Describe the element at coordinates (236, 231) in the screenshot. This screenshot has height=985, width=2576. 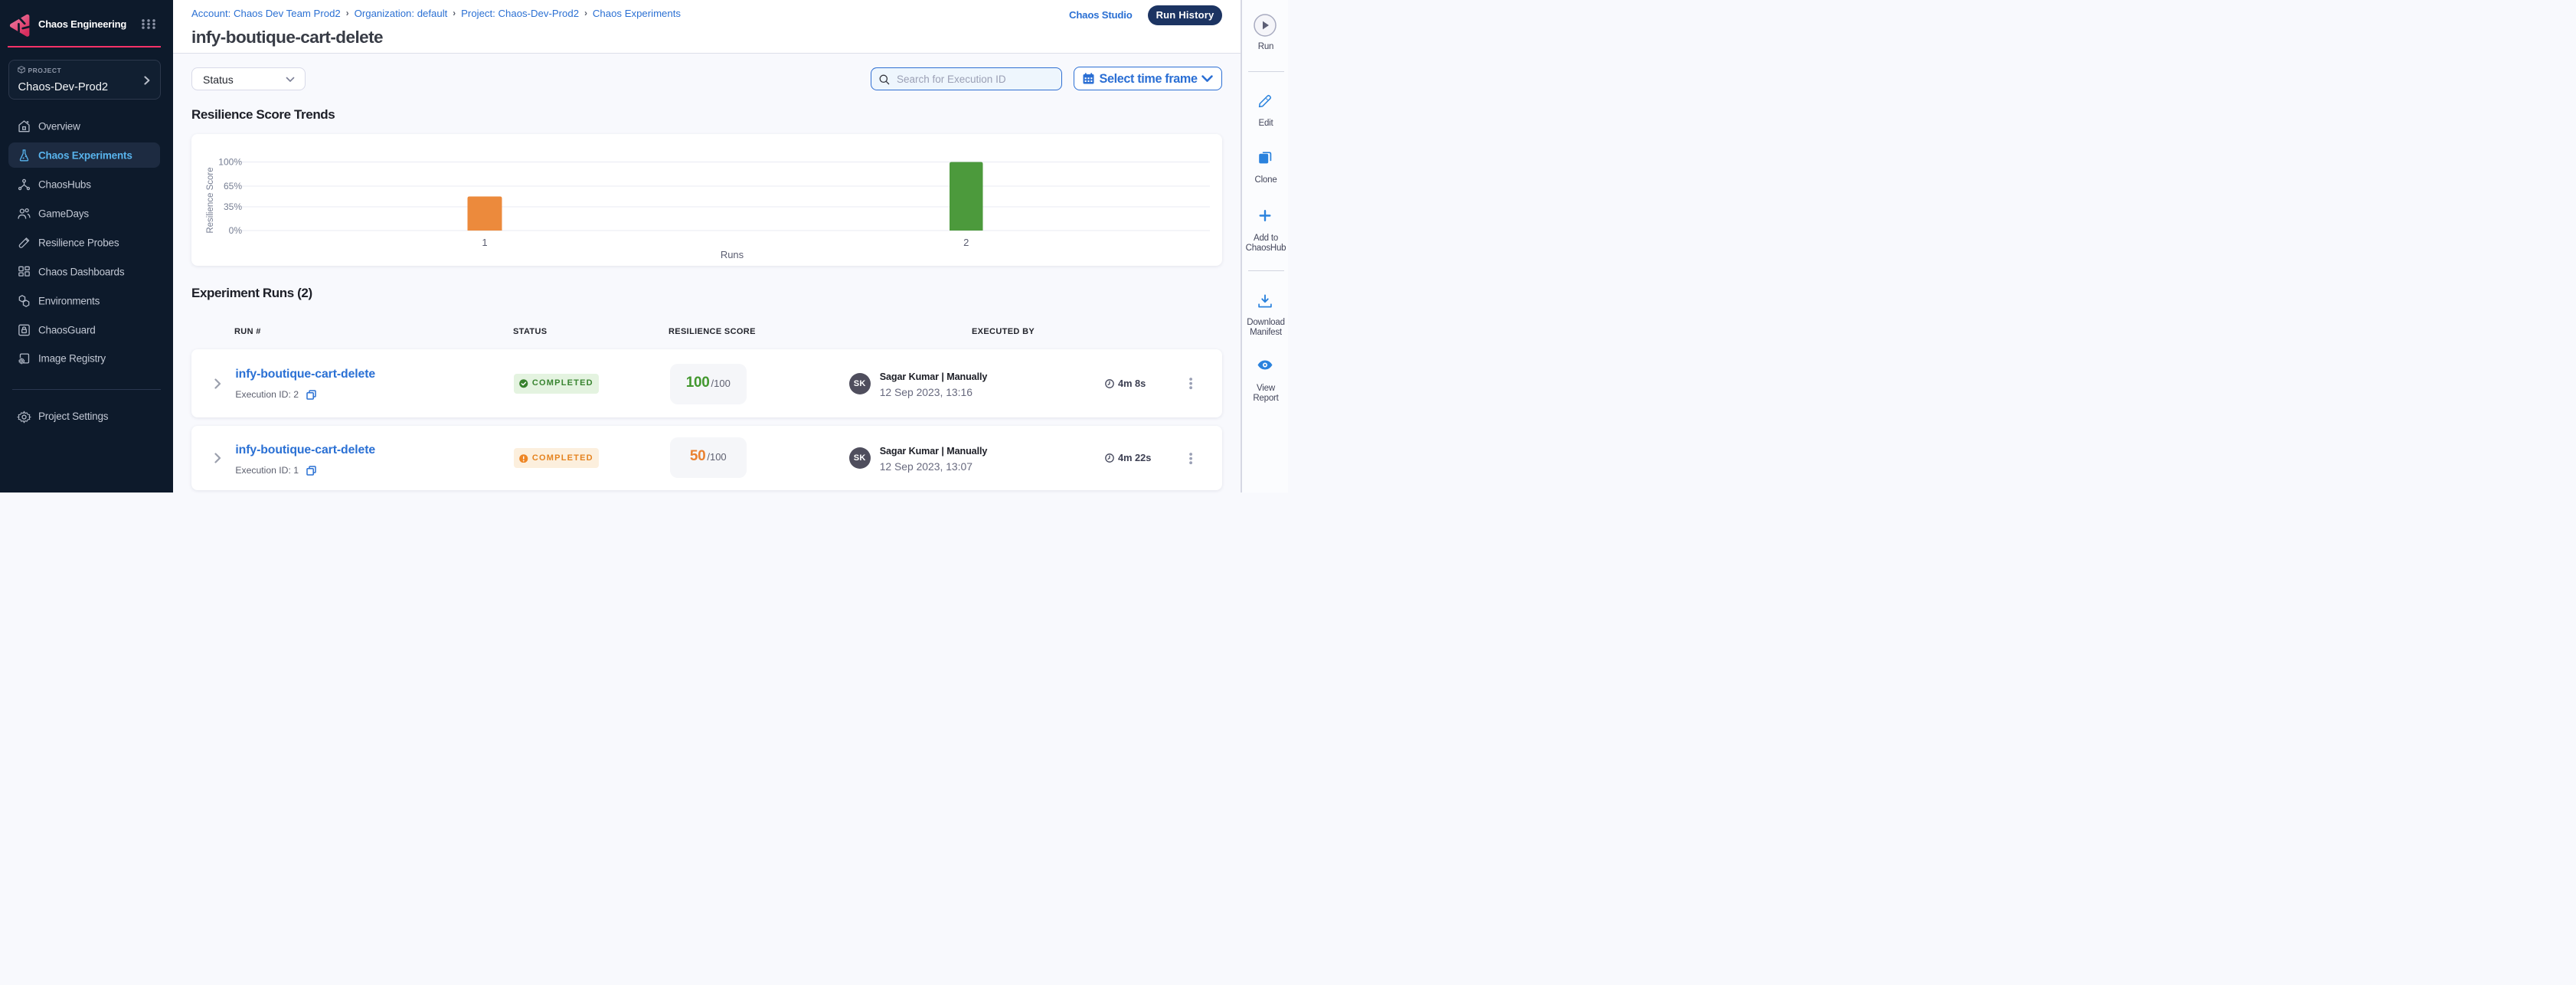
I see `svg-text: 0%` at that location.